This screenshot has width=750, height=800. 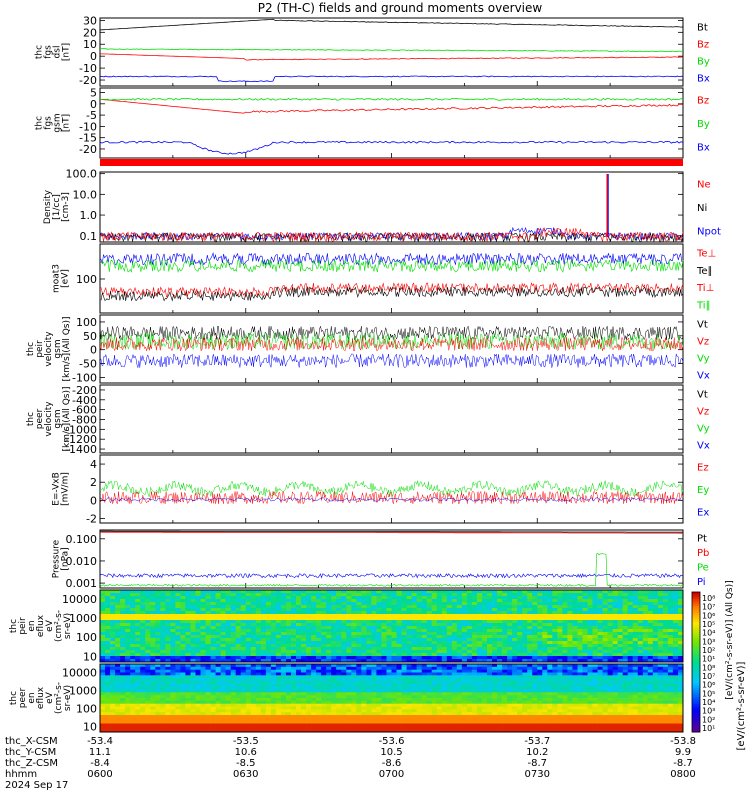 I want to click on y-tick-label: 100, so click(x=86, y=709).